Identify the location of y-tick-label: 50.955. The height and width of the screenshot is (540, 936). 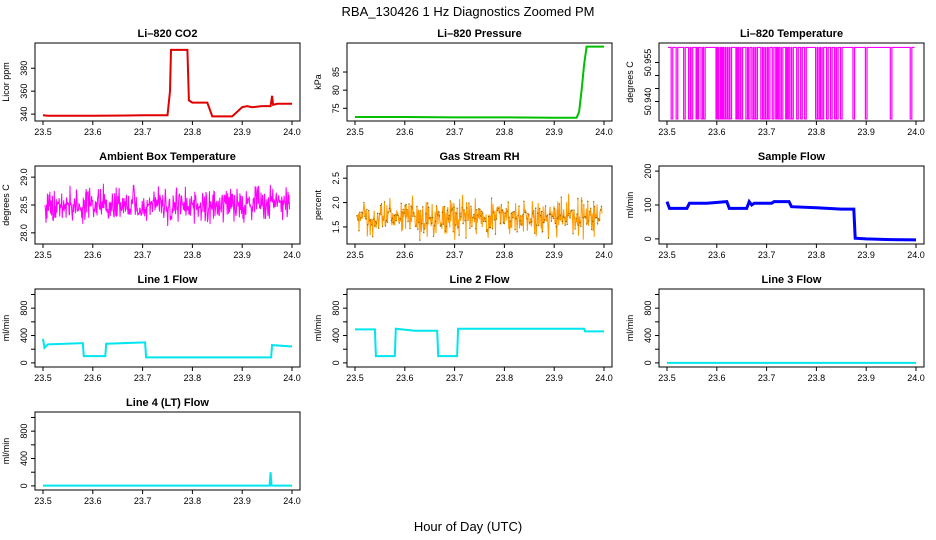
(648, 63).